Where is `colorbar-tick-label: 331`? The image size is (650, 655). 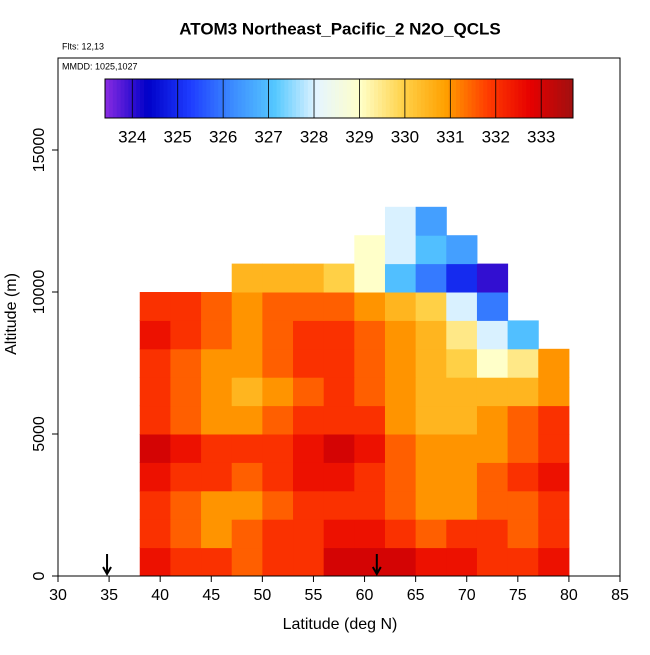
colorbar-tick-label: 331 is located at coordinates (450, 136).